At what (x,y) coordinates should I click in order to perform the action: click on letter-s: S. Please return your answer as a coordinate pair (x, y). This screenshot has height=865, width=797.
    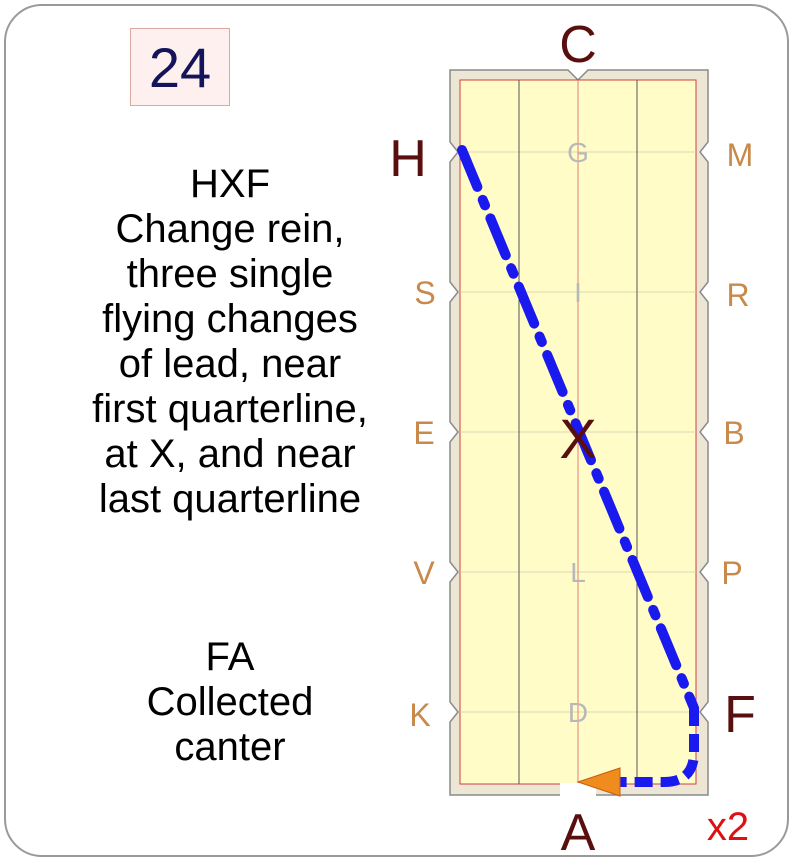
    Looking at the image, I should click on (424, 293).